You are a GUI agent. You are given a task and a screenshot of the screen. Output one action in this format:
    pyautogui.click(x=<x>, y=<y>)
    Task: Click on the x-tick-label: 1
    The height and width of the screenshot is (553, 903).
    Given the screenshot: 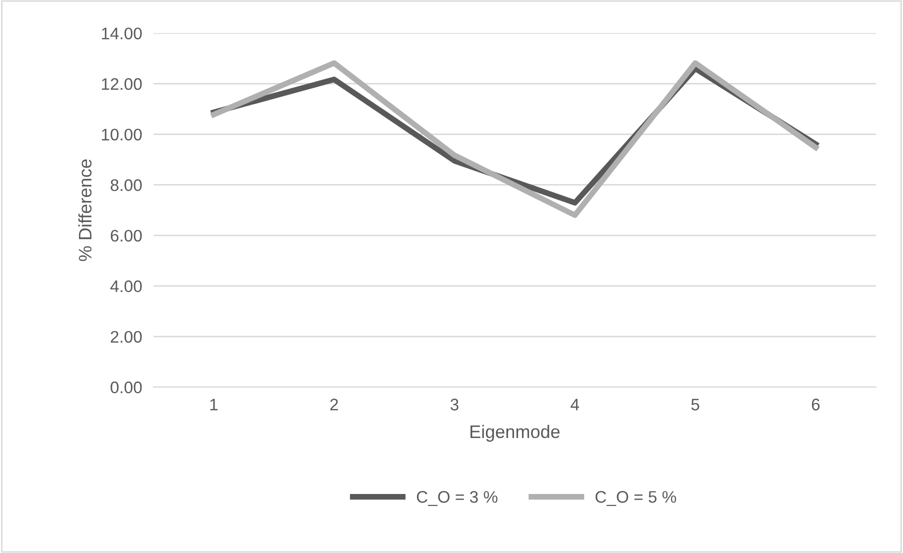 What is the action you would take?
    pyautogui.click(x=214, y=404)
    